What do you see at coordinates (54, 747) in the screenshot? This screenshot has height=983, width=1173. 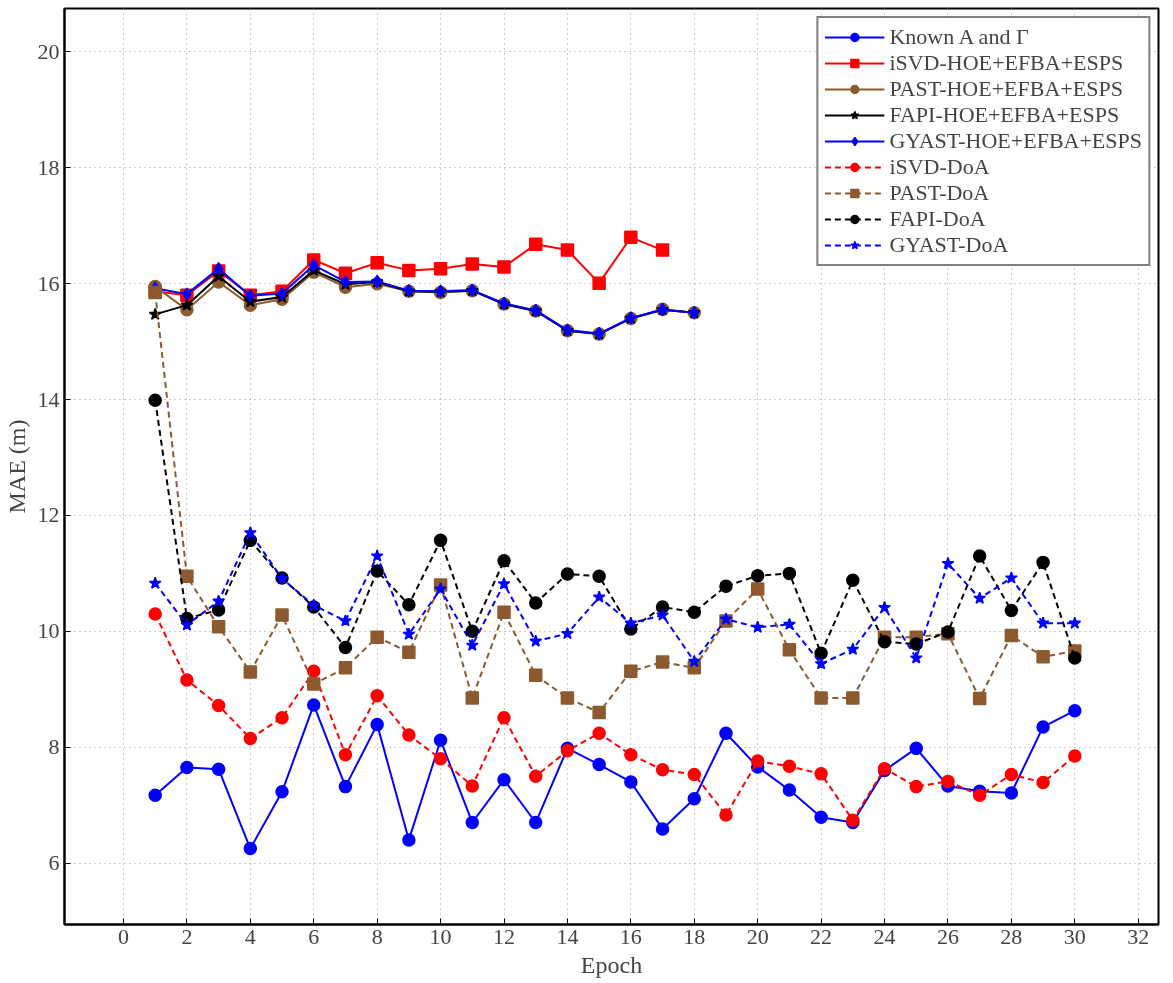 I see `y-tick-label: 8` at bounding box center [54, 747].